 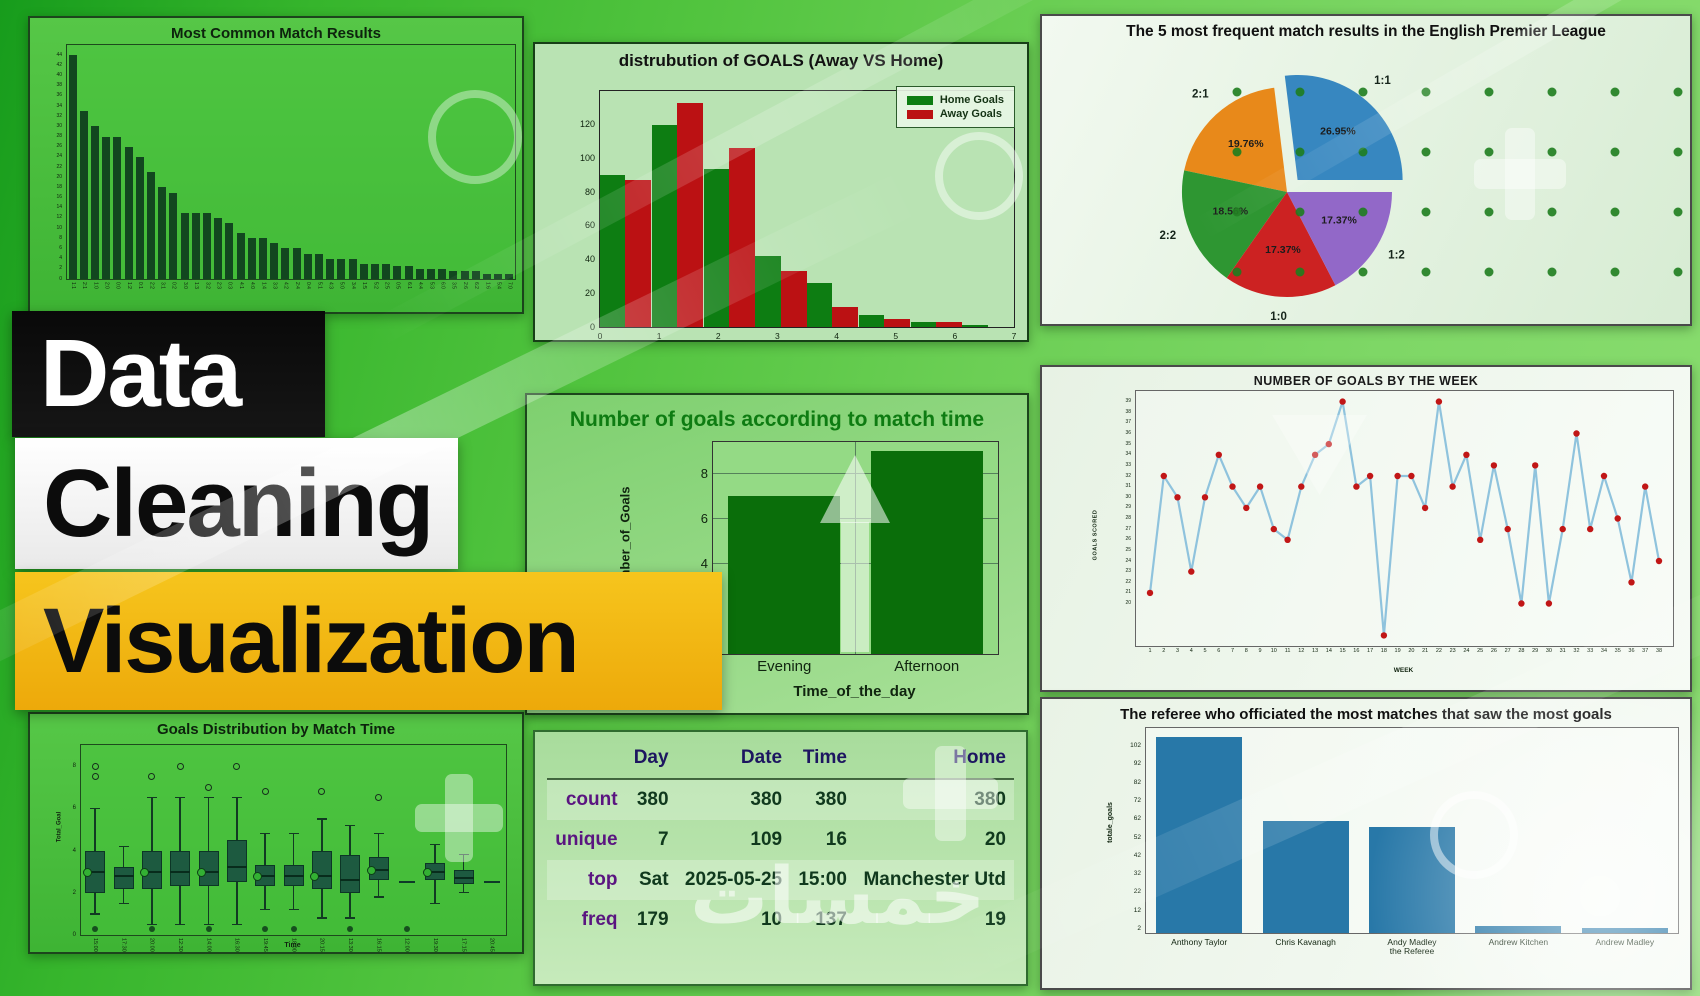 What do you see at coordinates (1233, 651) in the screenshot?
I see `x-tick-label: 7` at bounding box center [1233, 651].